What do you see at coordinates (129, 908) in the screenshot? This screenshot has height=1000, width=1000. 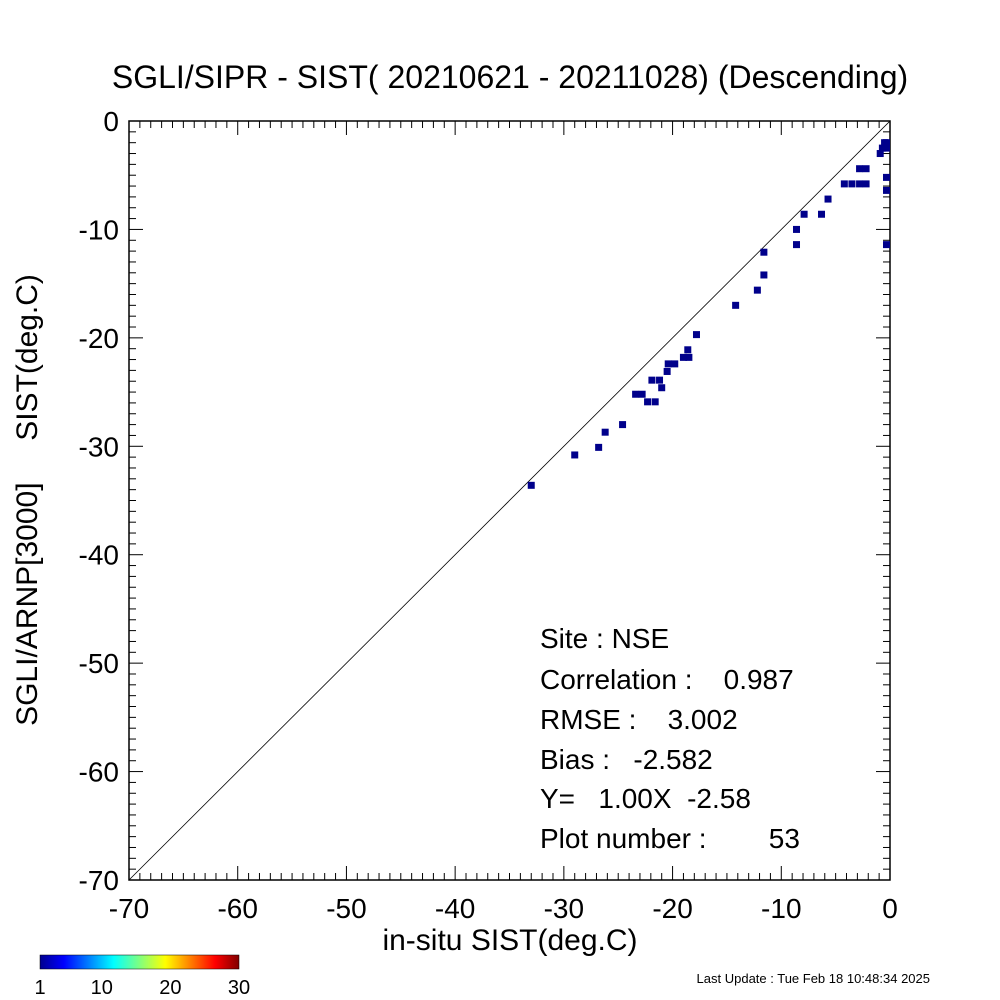 I see `x-tick-label: -70` at bounding box center [129, 908].